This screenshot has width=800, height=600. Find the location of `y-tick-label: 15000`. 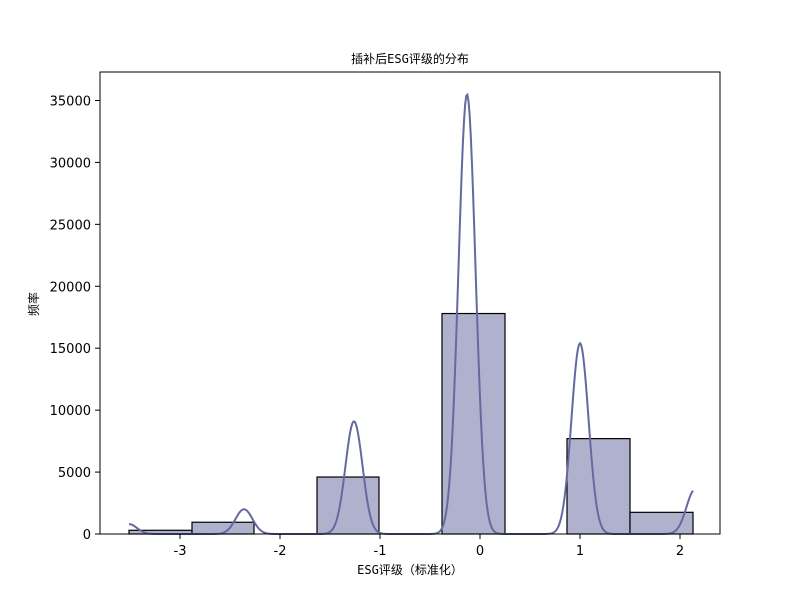

y-tick-label: 15000 is located at coordinates (70, 349).